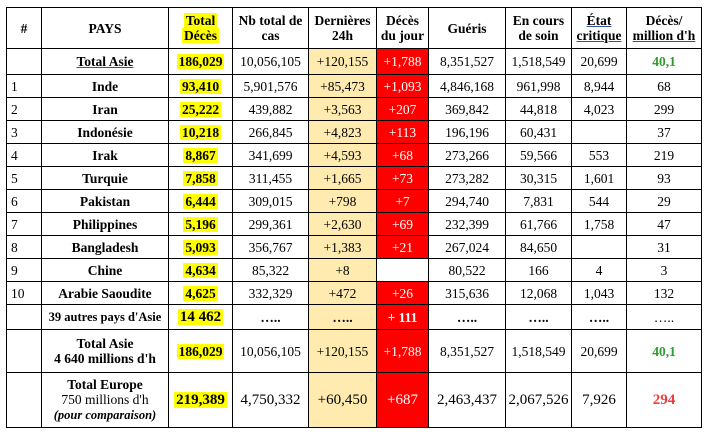 The width and height of the screenshot is (706, 446). I want to click on deces-million: 68, so click(664, 86).